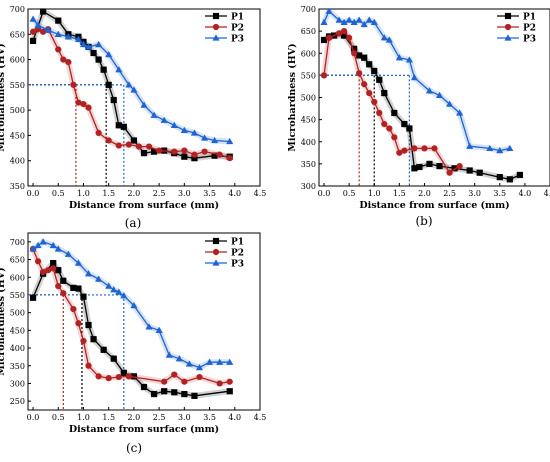 Image resolution: width=550 pixels, height=462 pixels. I want to click on x-tick-label: 0.0, so click(33, 193).